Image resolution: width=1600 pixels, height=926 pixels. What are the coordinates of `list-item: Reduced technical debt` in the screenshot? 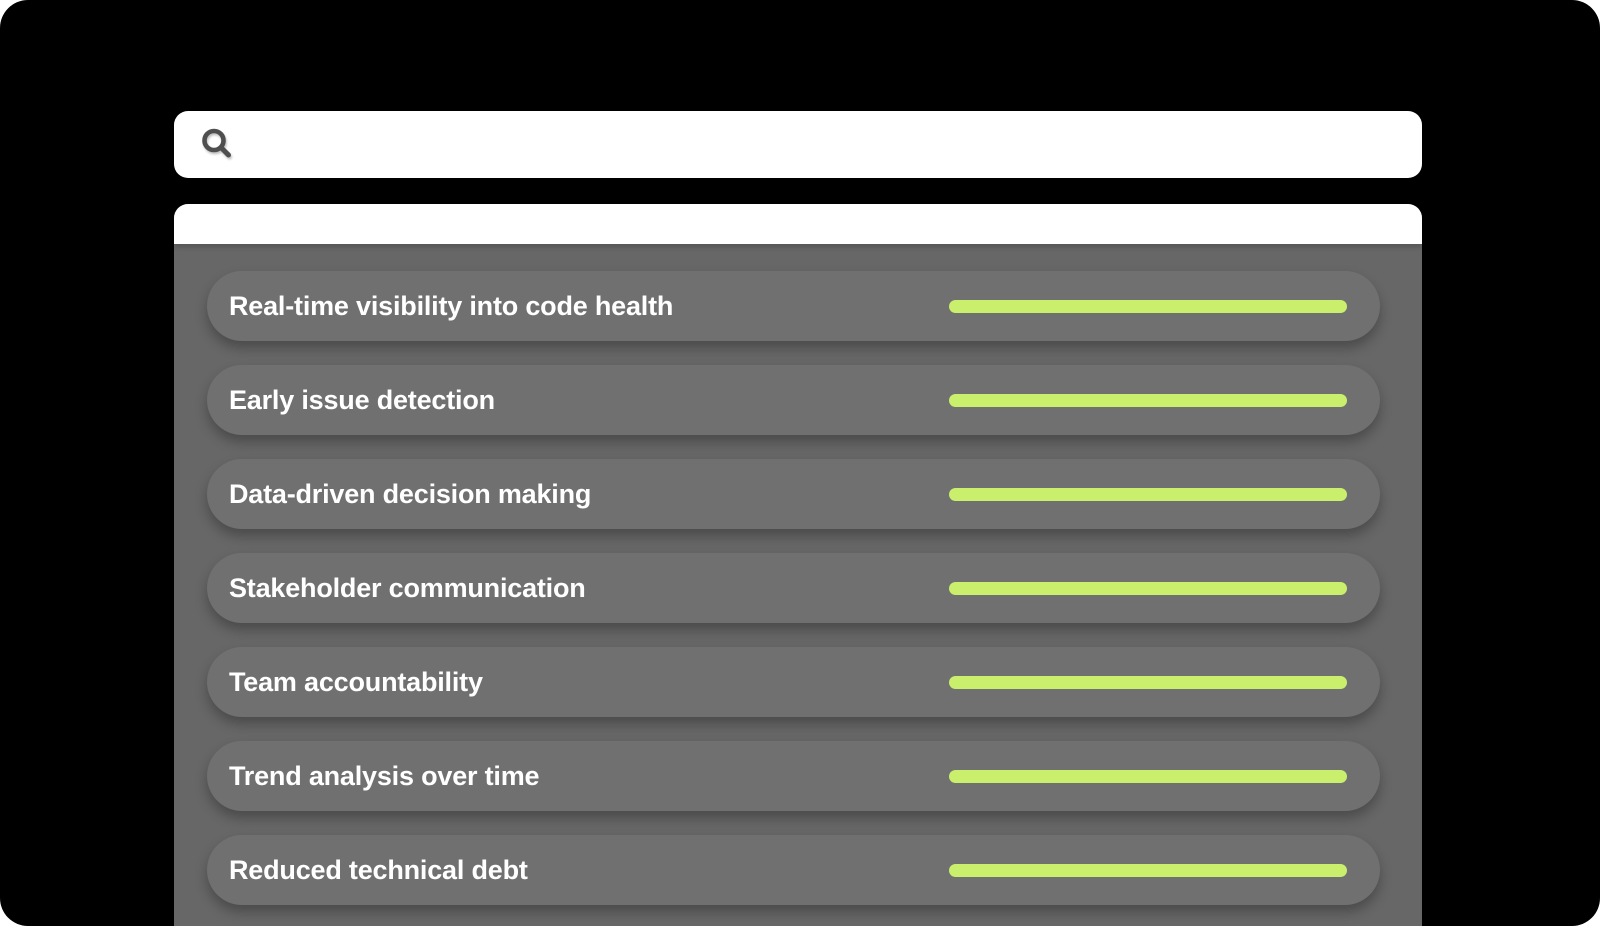 It's located at (793, 870).